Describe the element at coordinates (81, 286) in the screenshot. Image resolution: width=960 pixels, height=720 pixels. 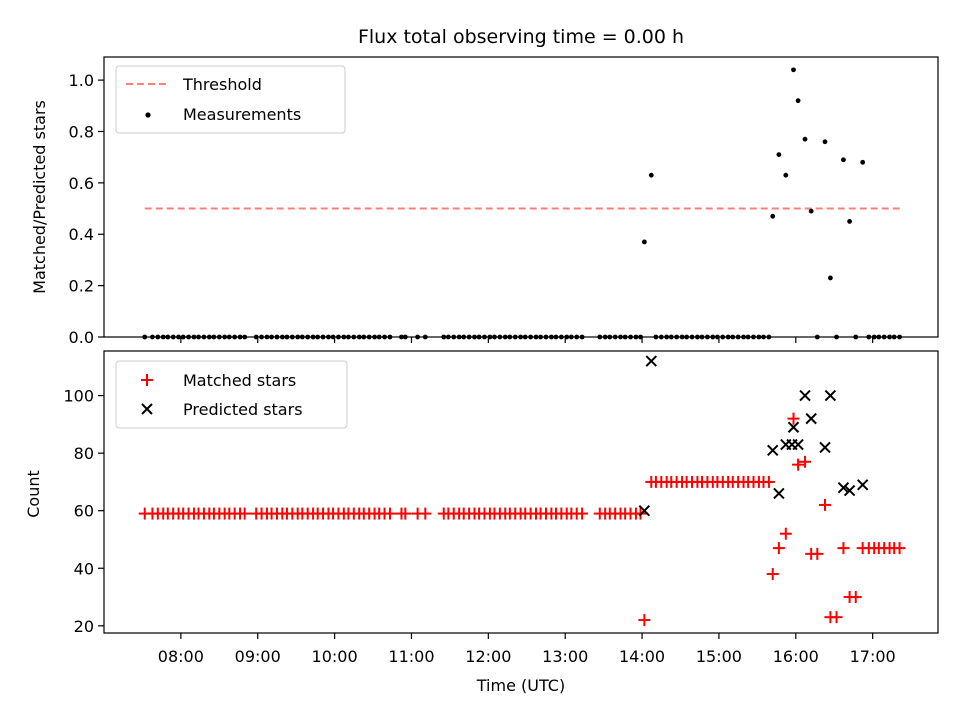
I see `top-y-tick-label: 0.2` at that location.